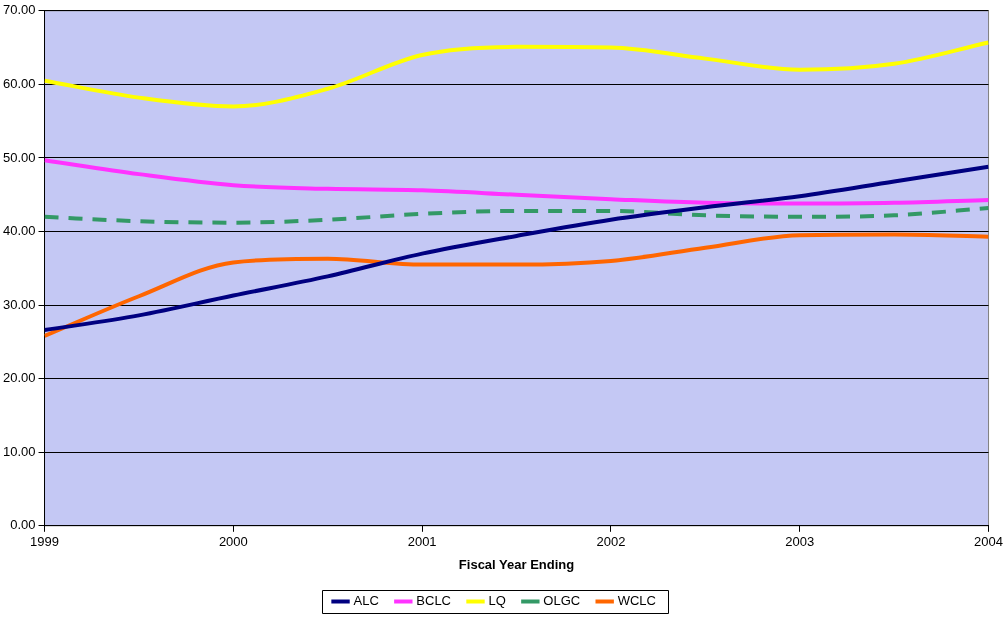  What do you see at coordinates (611, 542) in the screenshot?
I see `x-tick-label: 2002` at bounding box center [611, 542].